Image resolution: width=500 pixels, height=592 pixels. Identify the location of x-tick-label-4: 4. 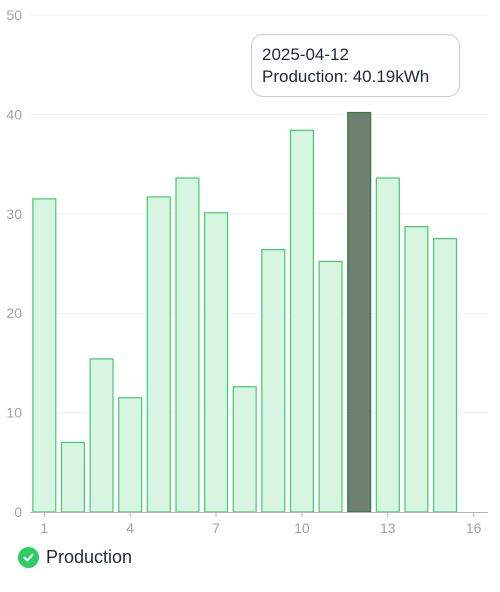
(130, 528).